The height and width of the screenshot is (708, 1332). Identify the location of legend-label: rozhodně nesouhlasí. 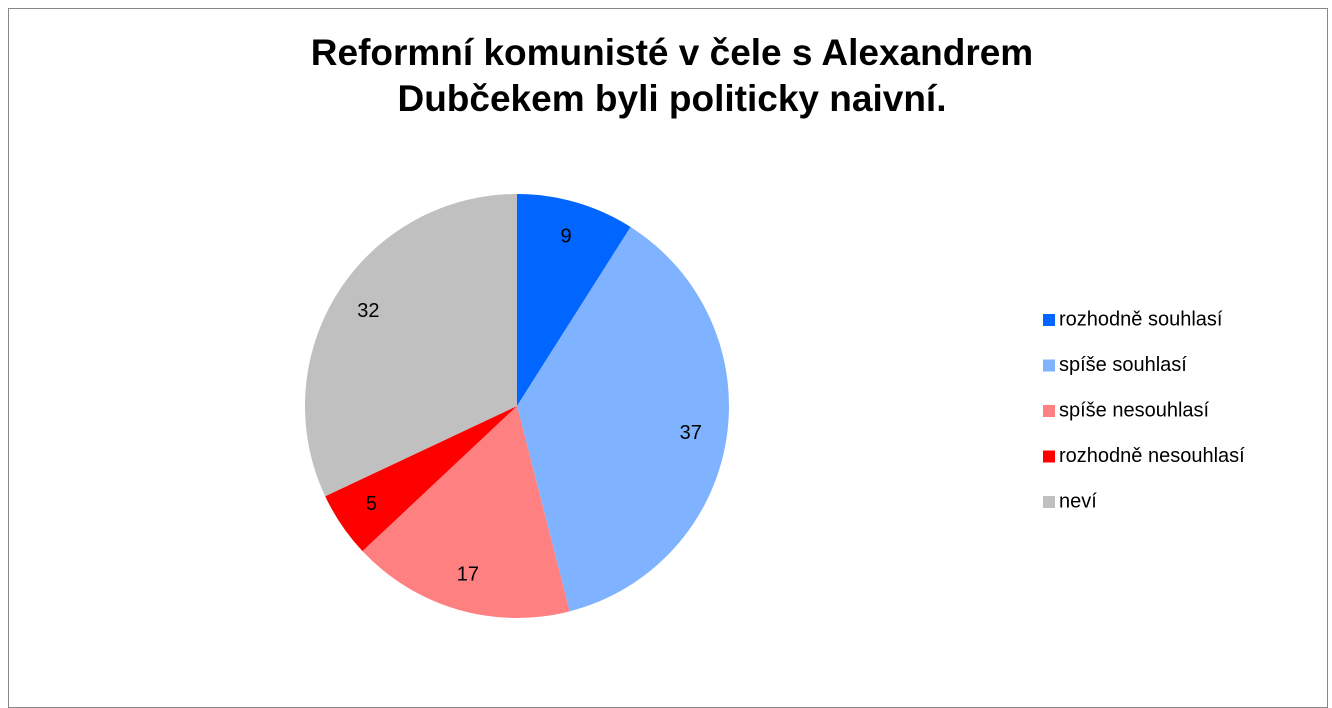
(1152, 456).